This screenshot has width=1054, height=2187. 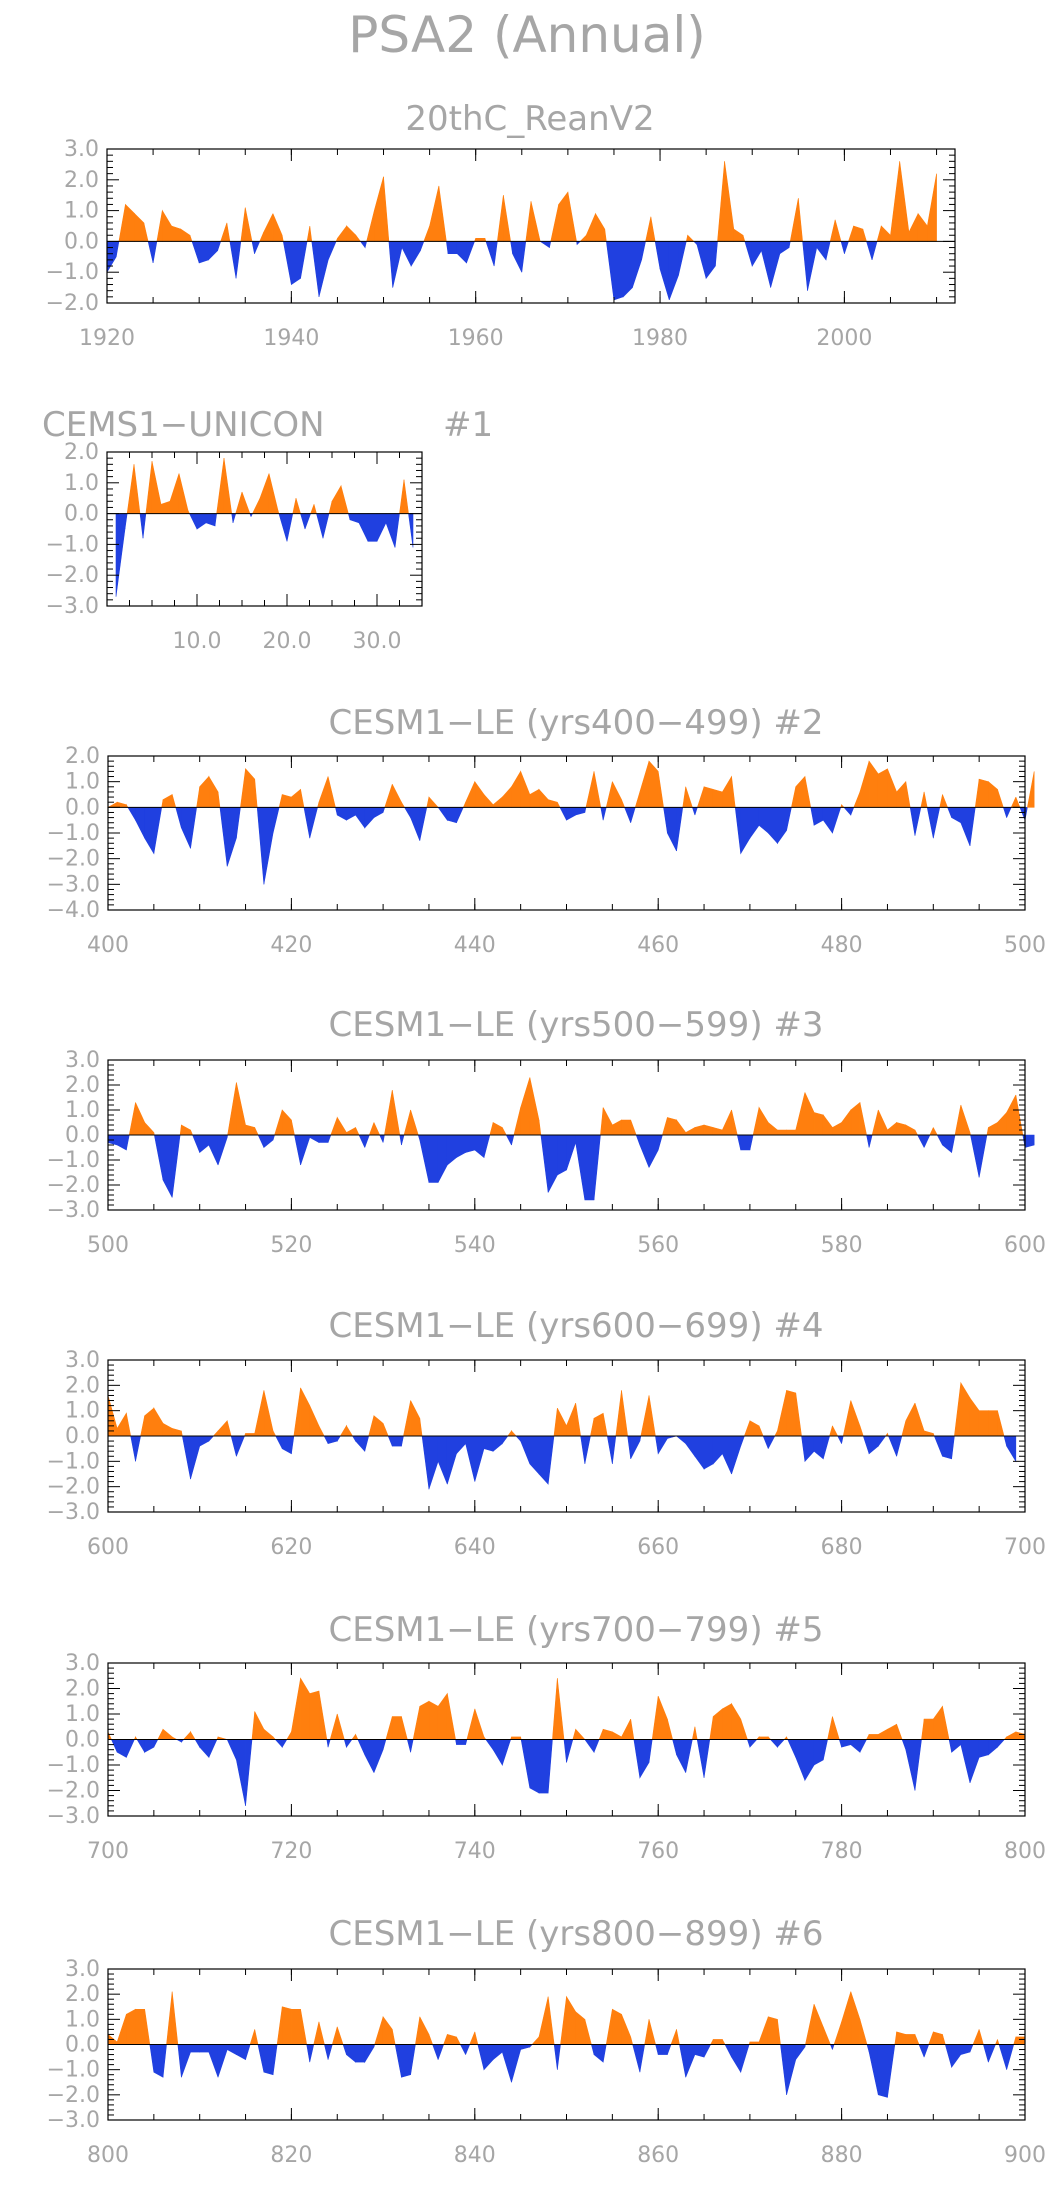 I want to click on y-tick-label: 3.0, so click(x=82, y=1360).